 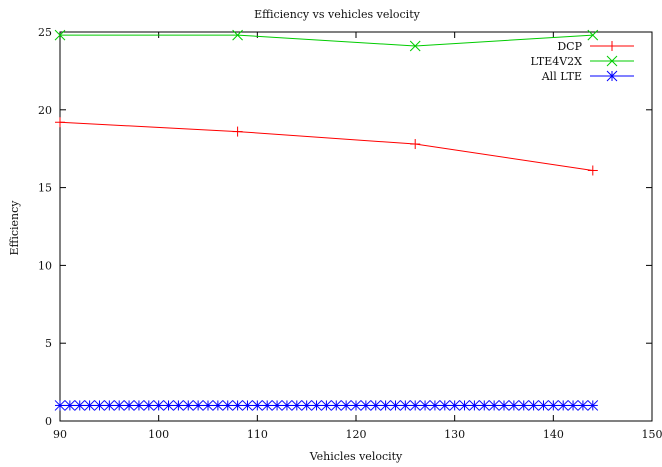 I want to click on y-tick-label: 10, so click(x=45, y=265).